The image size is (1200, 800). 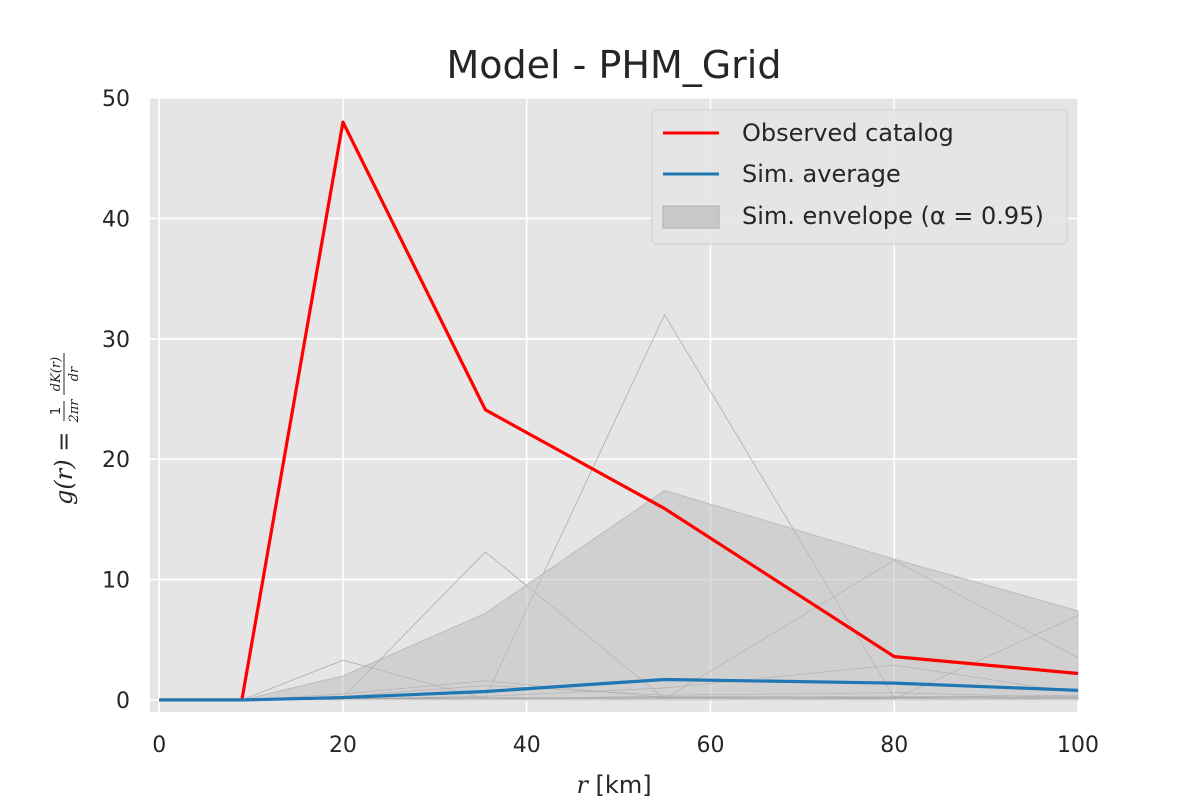 I want to click on svg-text: 2πr, so click(x=74, y=411).